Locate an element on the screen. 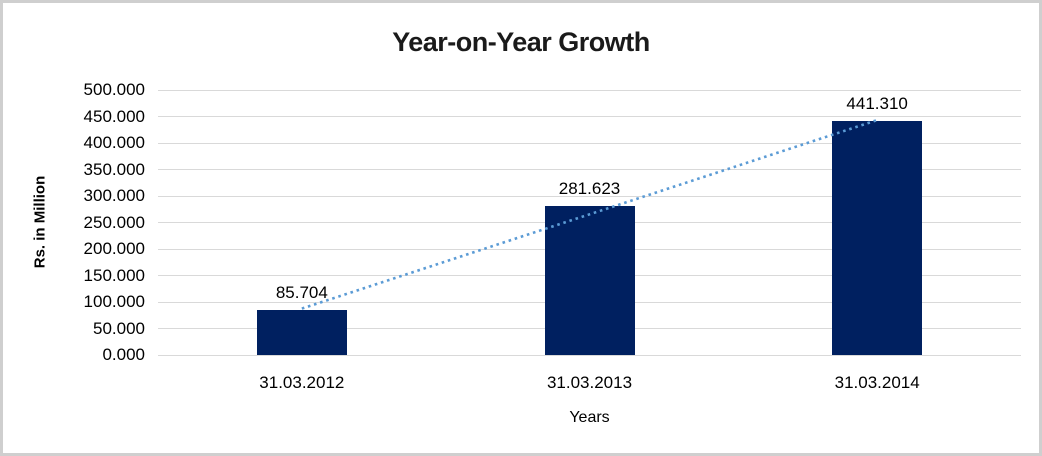  x-tick-label: 31.03.2013 is located at coordinates (589, 382).